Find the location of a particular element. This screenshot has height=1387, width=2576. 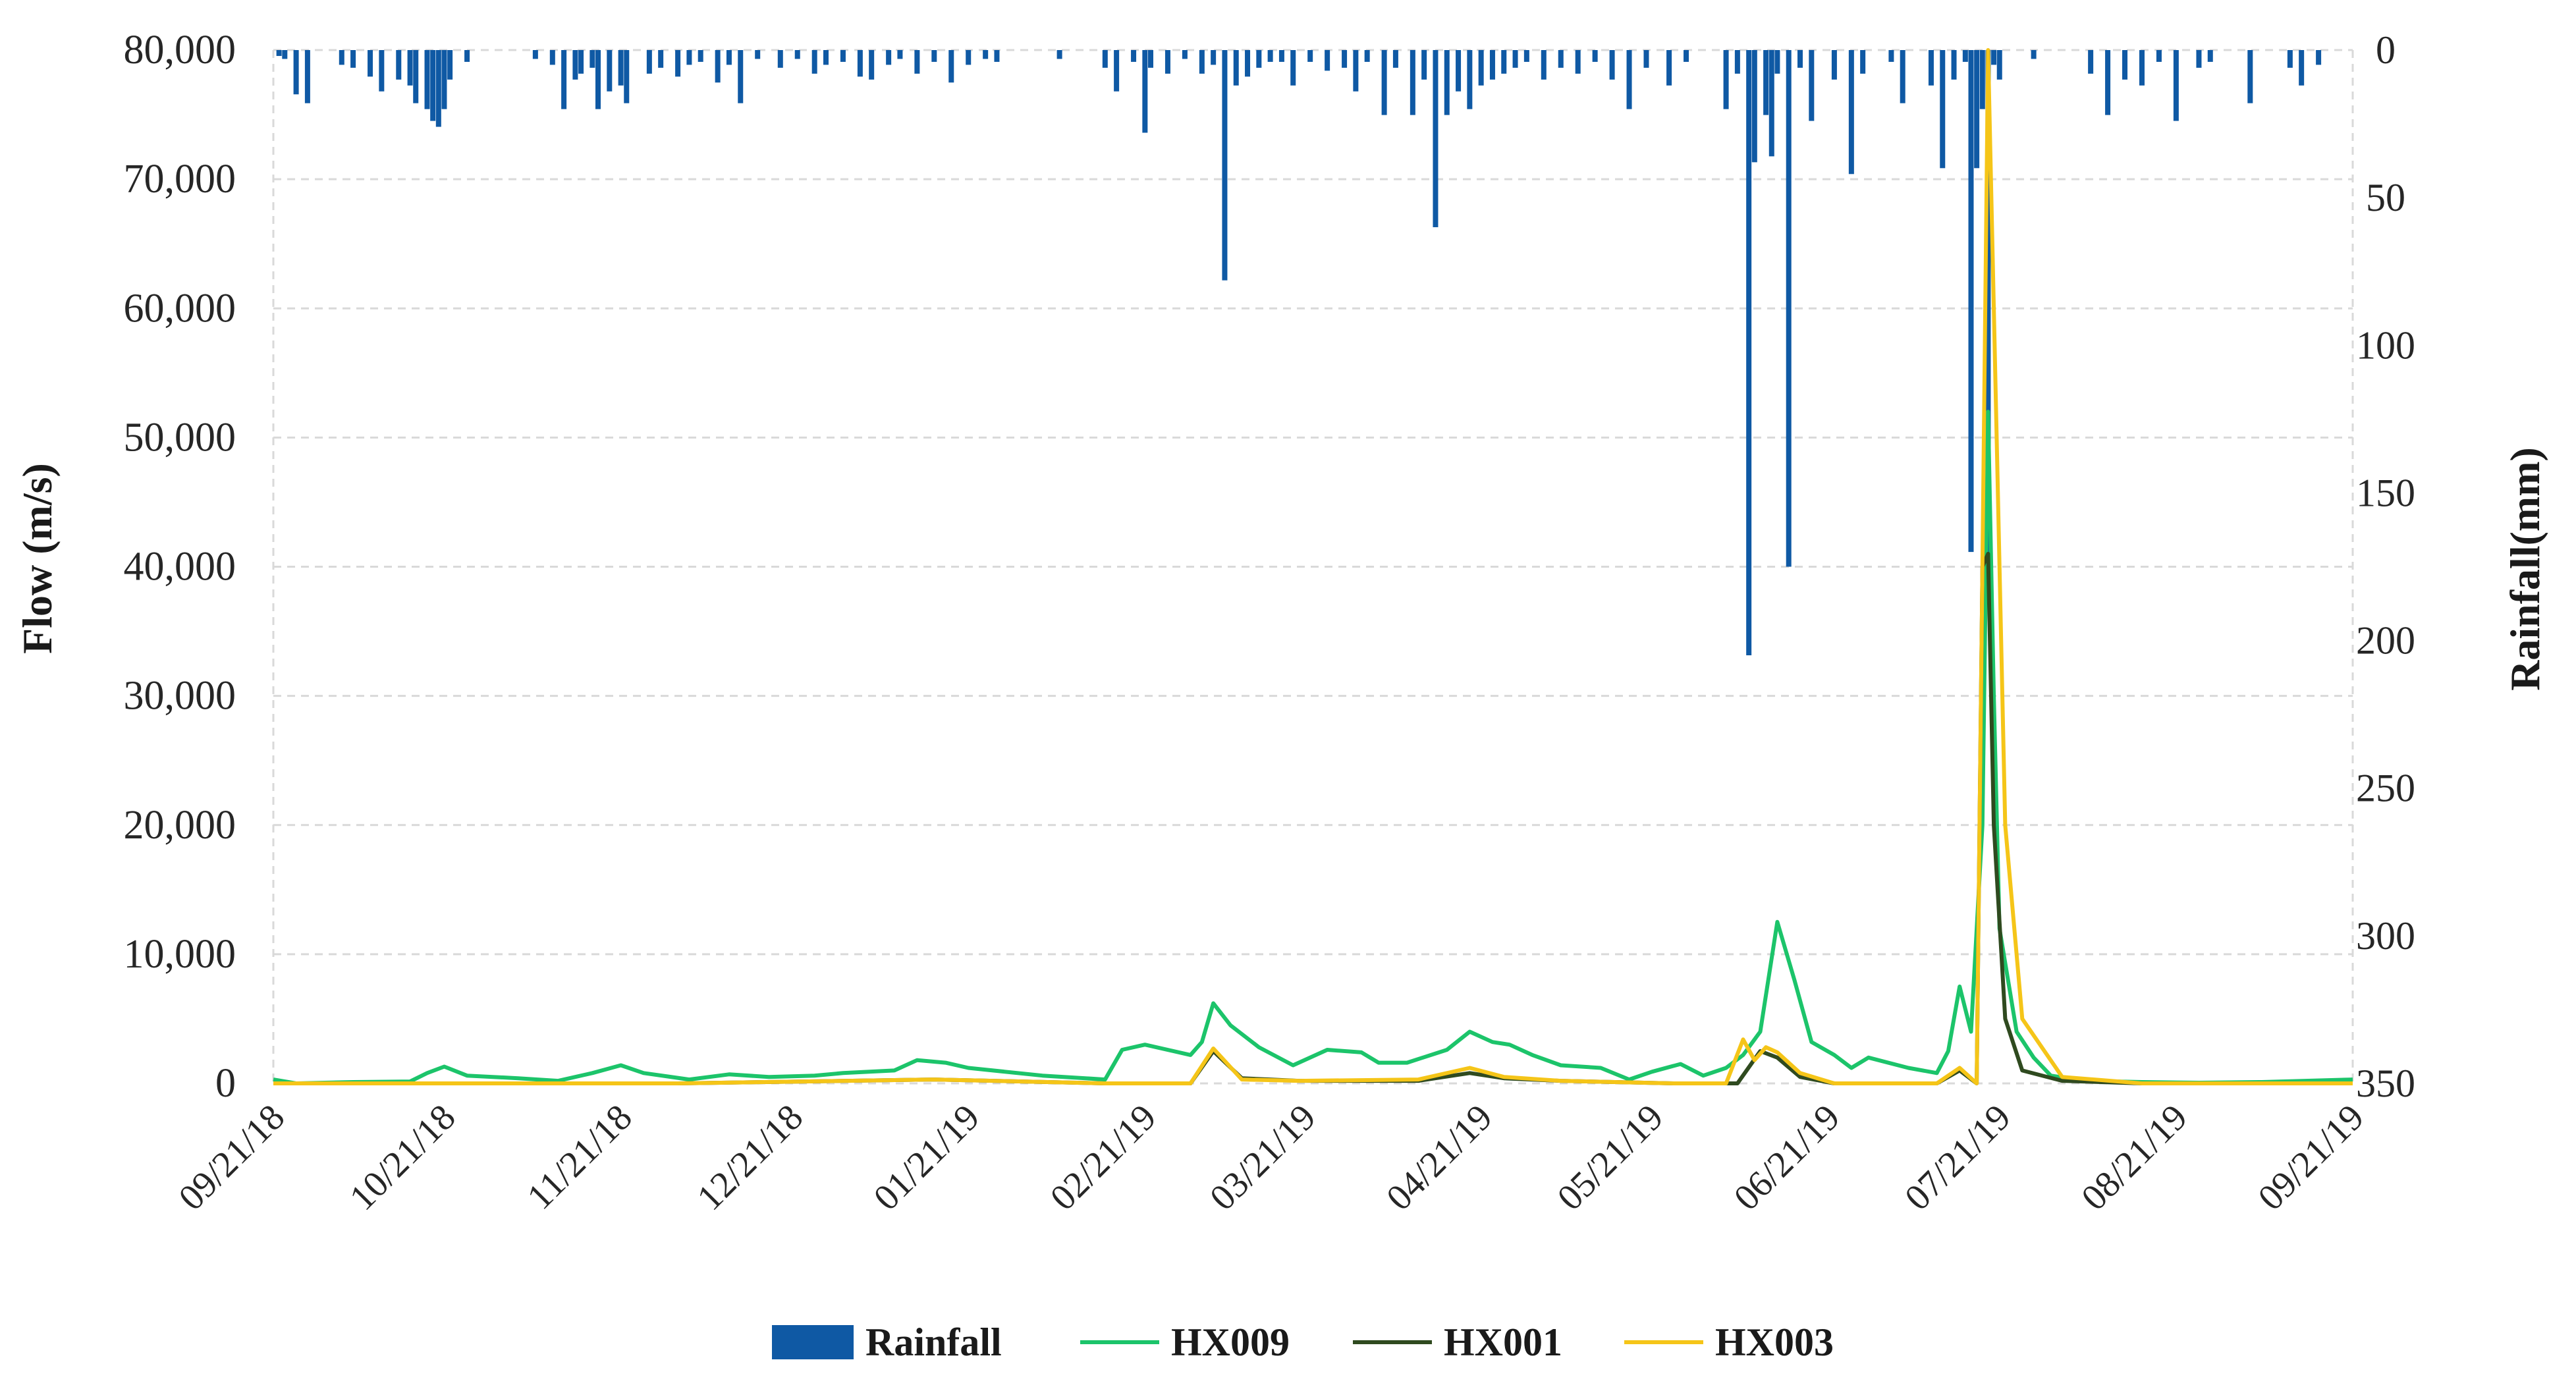

y-left-tick-label: 0 is located at coordinates (225, 1083).